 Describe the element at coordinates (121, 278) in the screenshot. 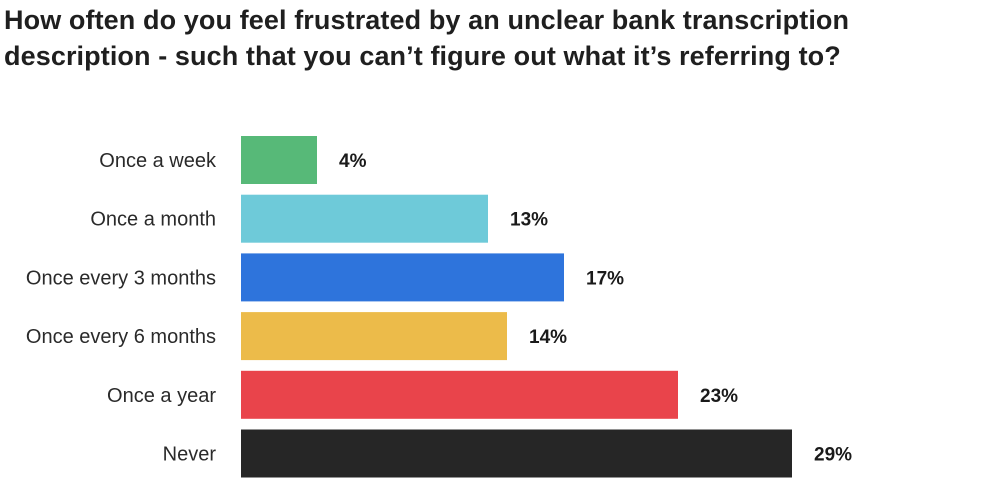

I see `category-label: Once every 3 months` at that location.